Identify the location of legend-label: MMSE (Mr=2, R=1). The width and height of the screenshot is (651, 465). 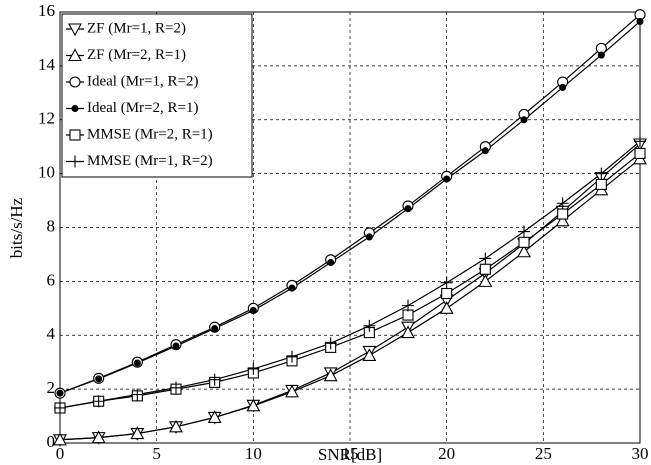
(150, 134).